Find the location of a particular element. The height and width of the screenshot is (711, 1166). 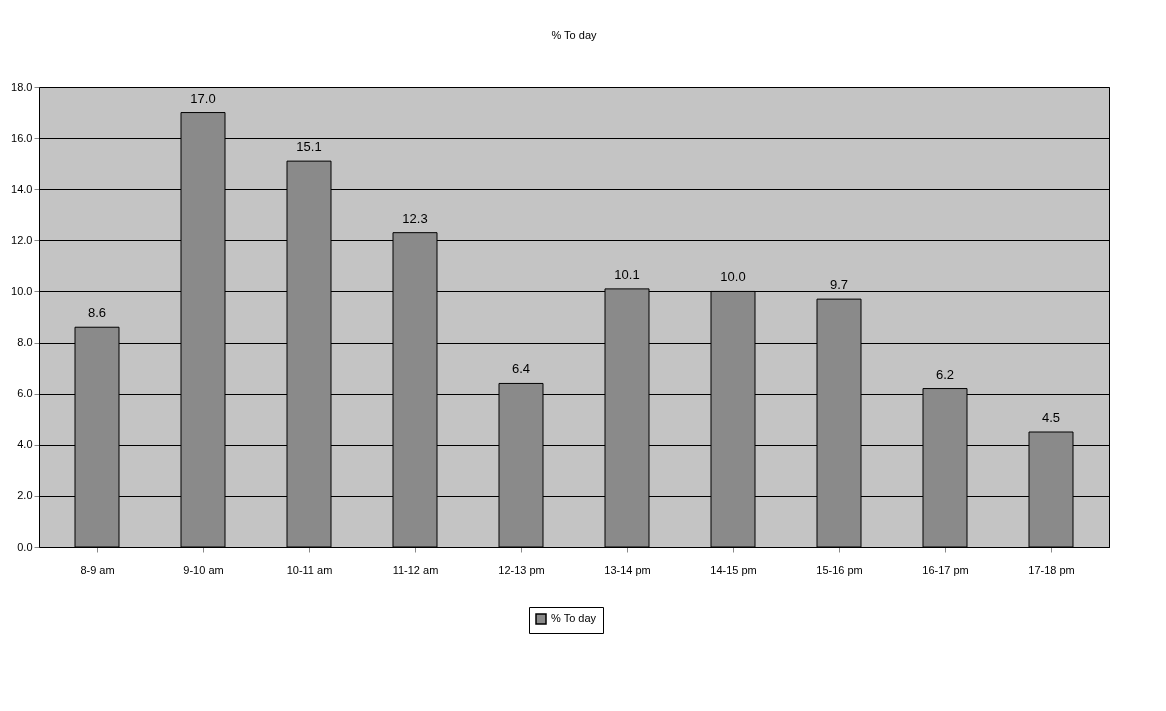

data-label: 12.3 is located at coordinates (415, 218).